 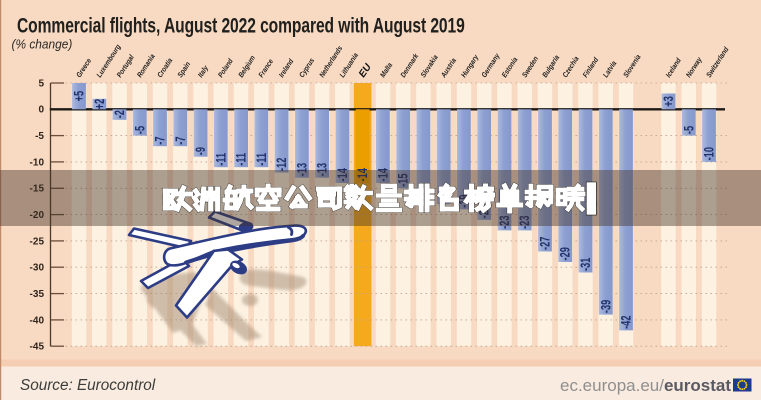 What do you see at coordinates (37, 241) in the screenshot?
I see `svg-text: -25` at bounding box center [37, 241].